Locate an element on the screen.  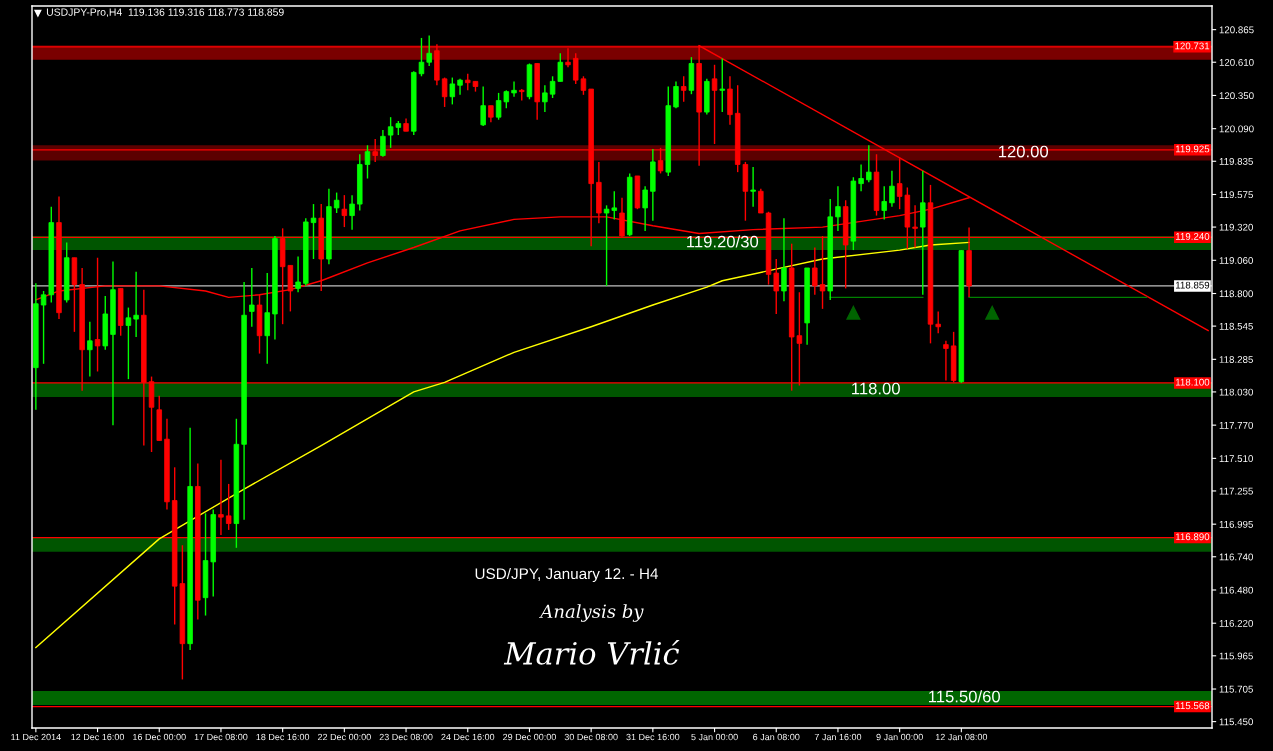
y-tick-label: 120.865 is located at coordinates (1236, 30).